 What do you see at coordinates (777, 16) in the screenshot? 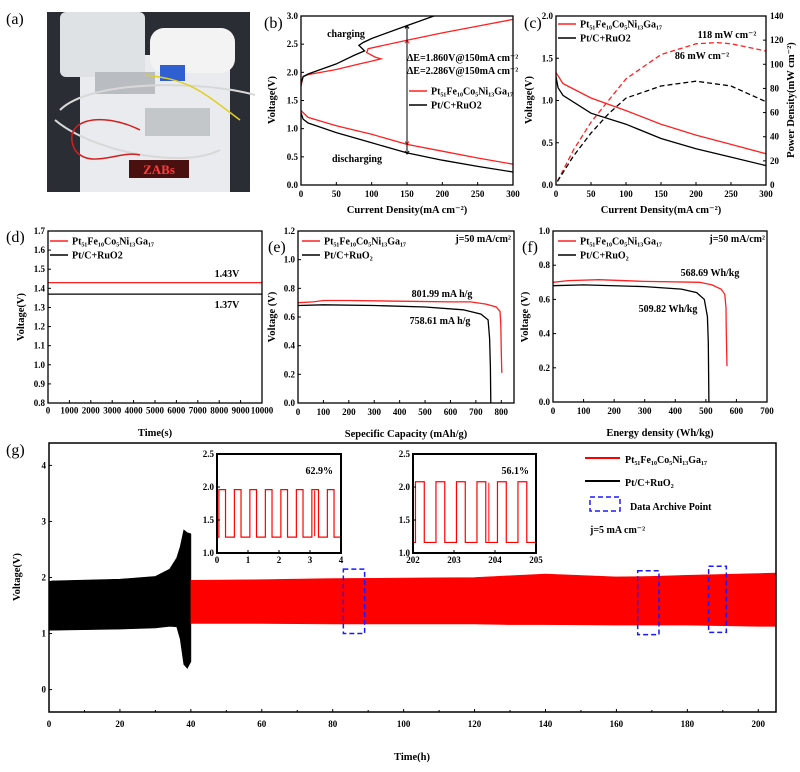
I see `y2-tick-label: 140` at bounding box center [777, 16].